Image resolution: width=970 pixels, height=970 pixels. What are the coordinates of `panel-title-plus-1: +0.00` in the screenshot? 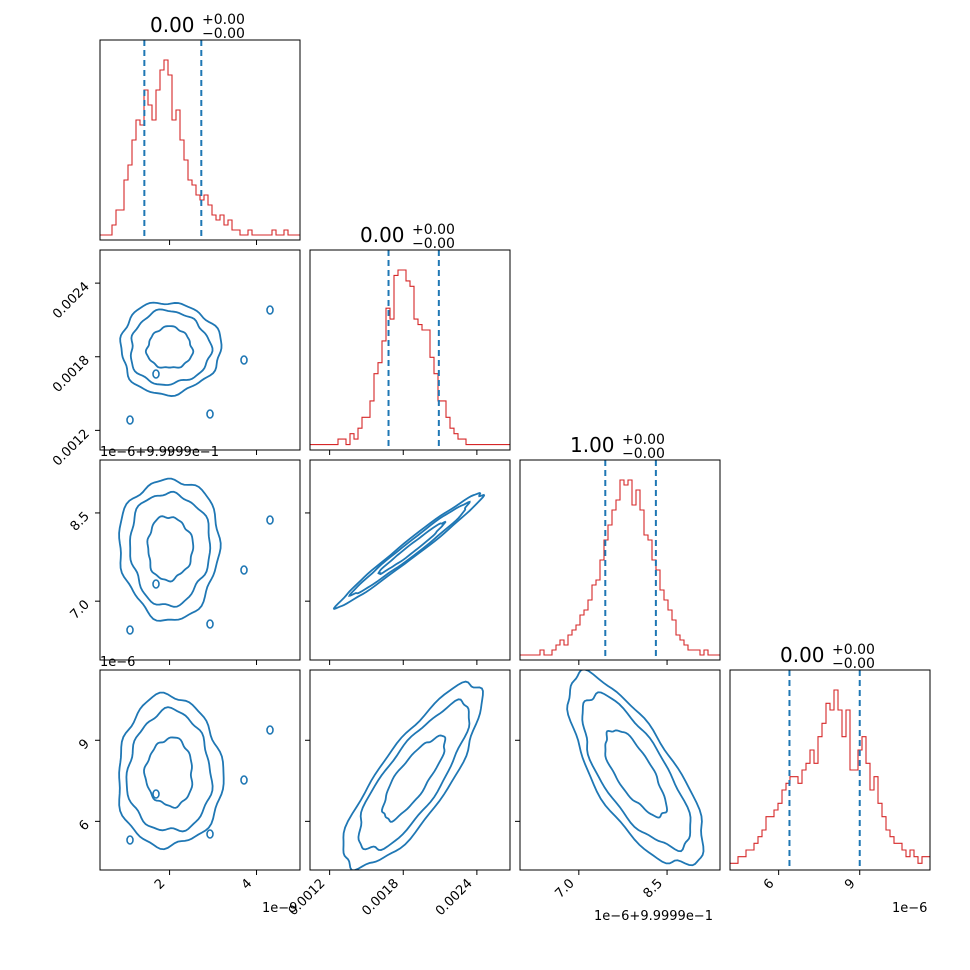 It's located at (433, 230).